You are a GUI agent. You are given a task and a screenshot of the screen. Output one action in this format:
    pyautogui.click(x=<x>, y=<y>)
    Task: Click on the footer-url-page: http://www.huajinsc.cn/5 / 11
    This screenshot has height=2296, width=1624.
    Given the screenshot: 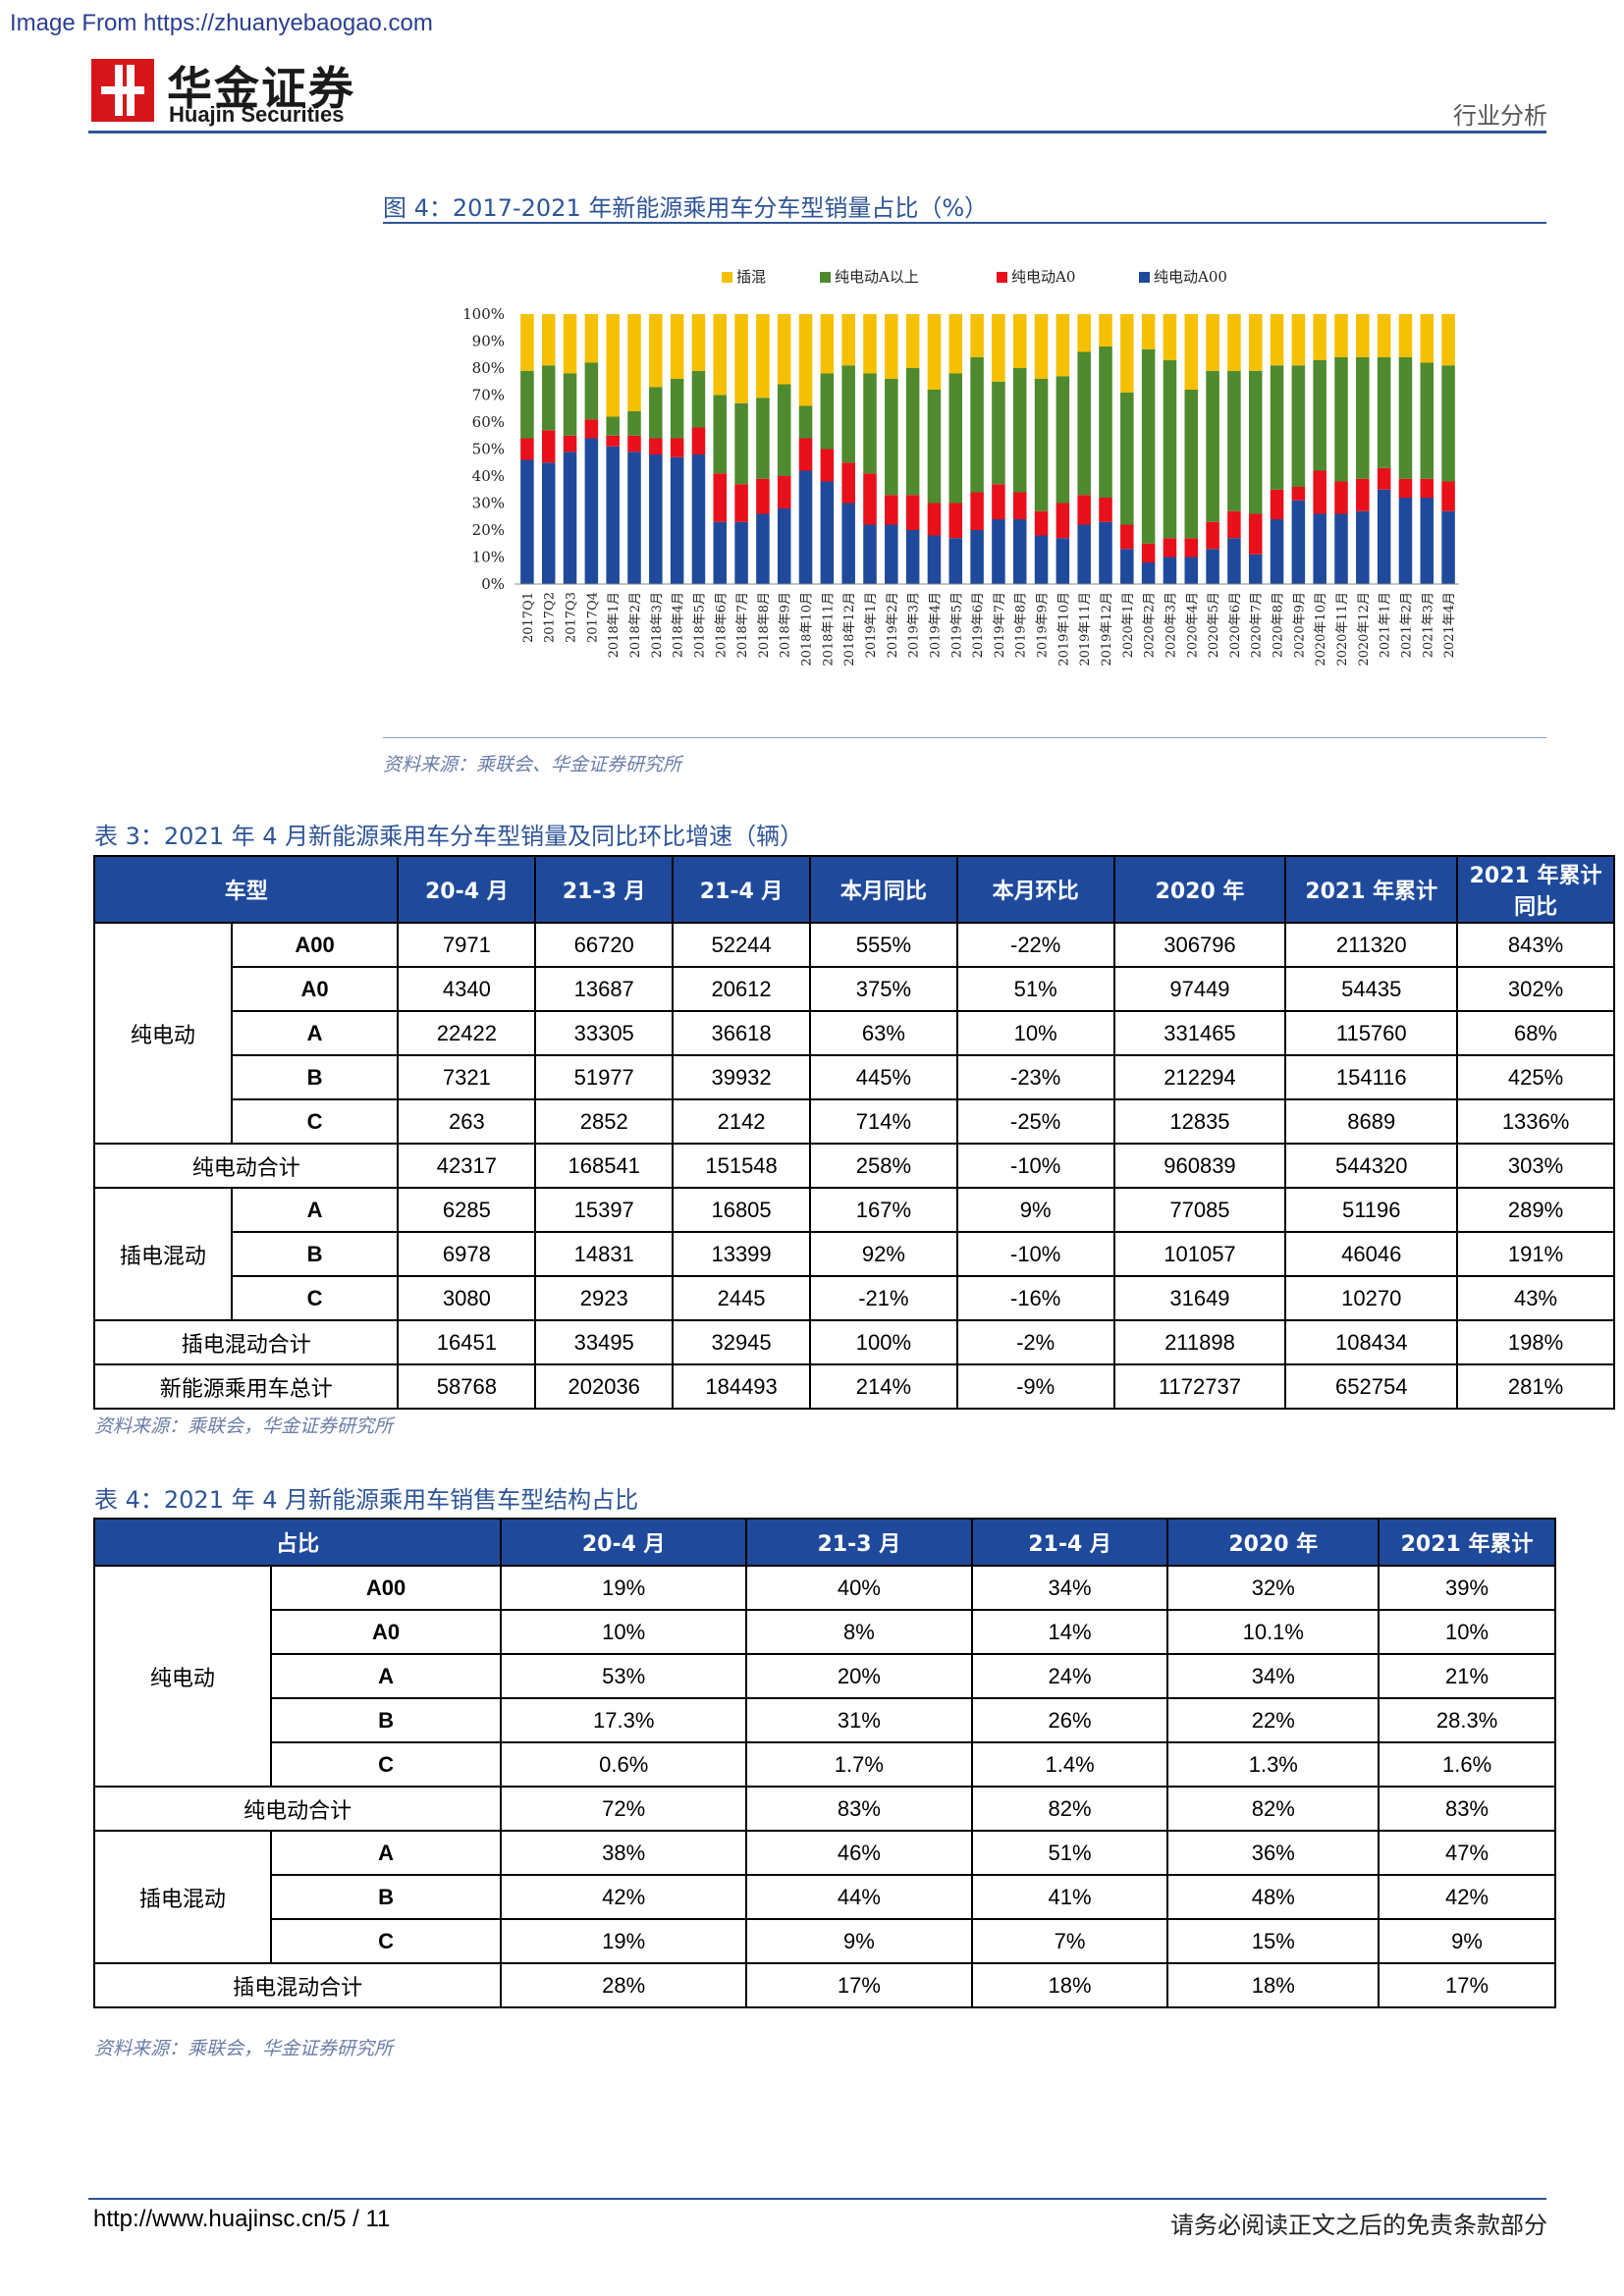 What is the action you would take?
    pyautogui.click(x=242, y=2219)
    